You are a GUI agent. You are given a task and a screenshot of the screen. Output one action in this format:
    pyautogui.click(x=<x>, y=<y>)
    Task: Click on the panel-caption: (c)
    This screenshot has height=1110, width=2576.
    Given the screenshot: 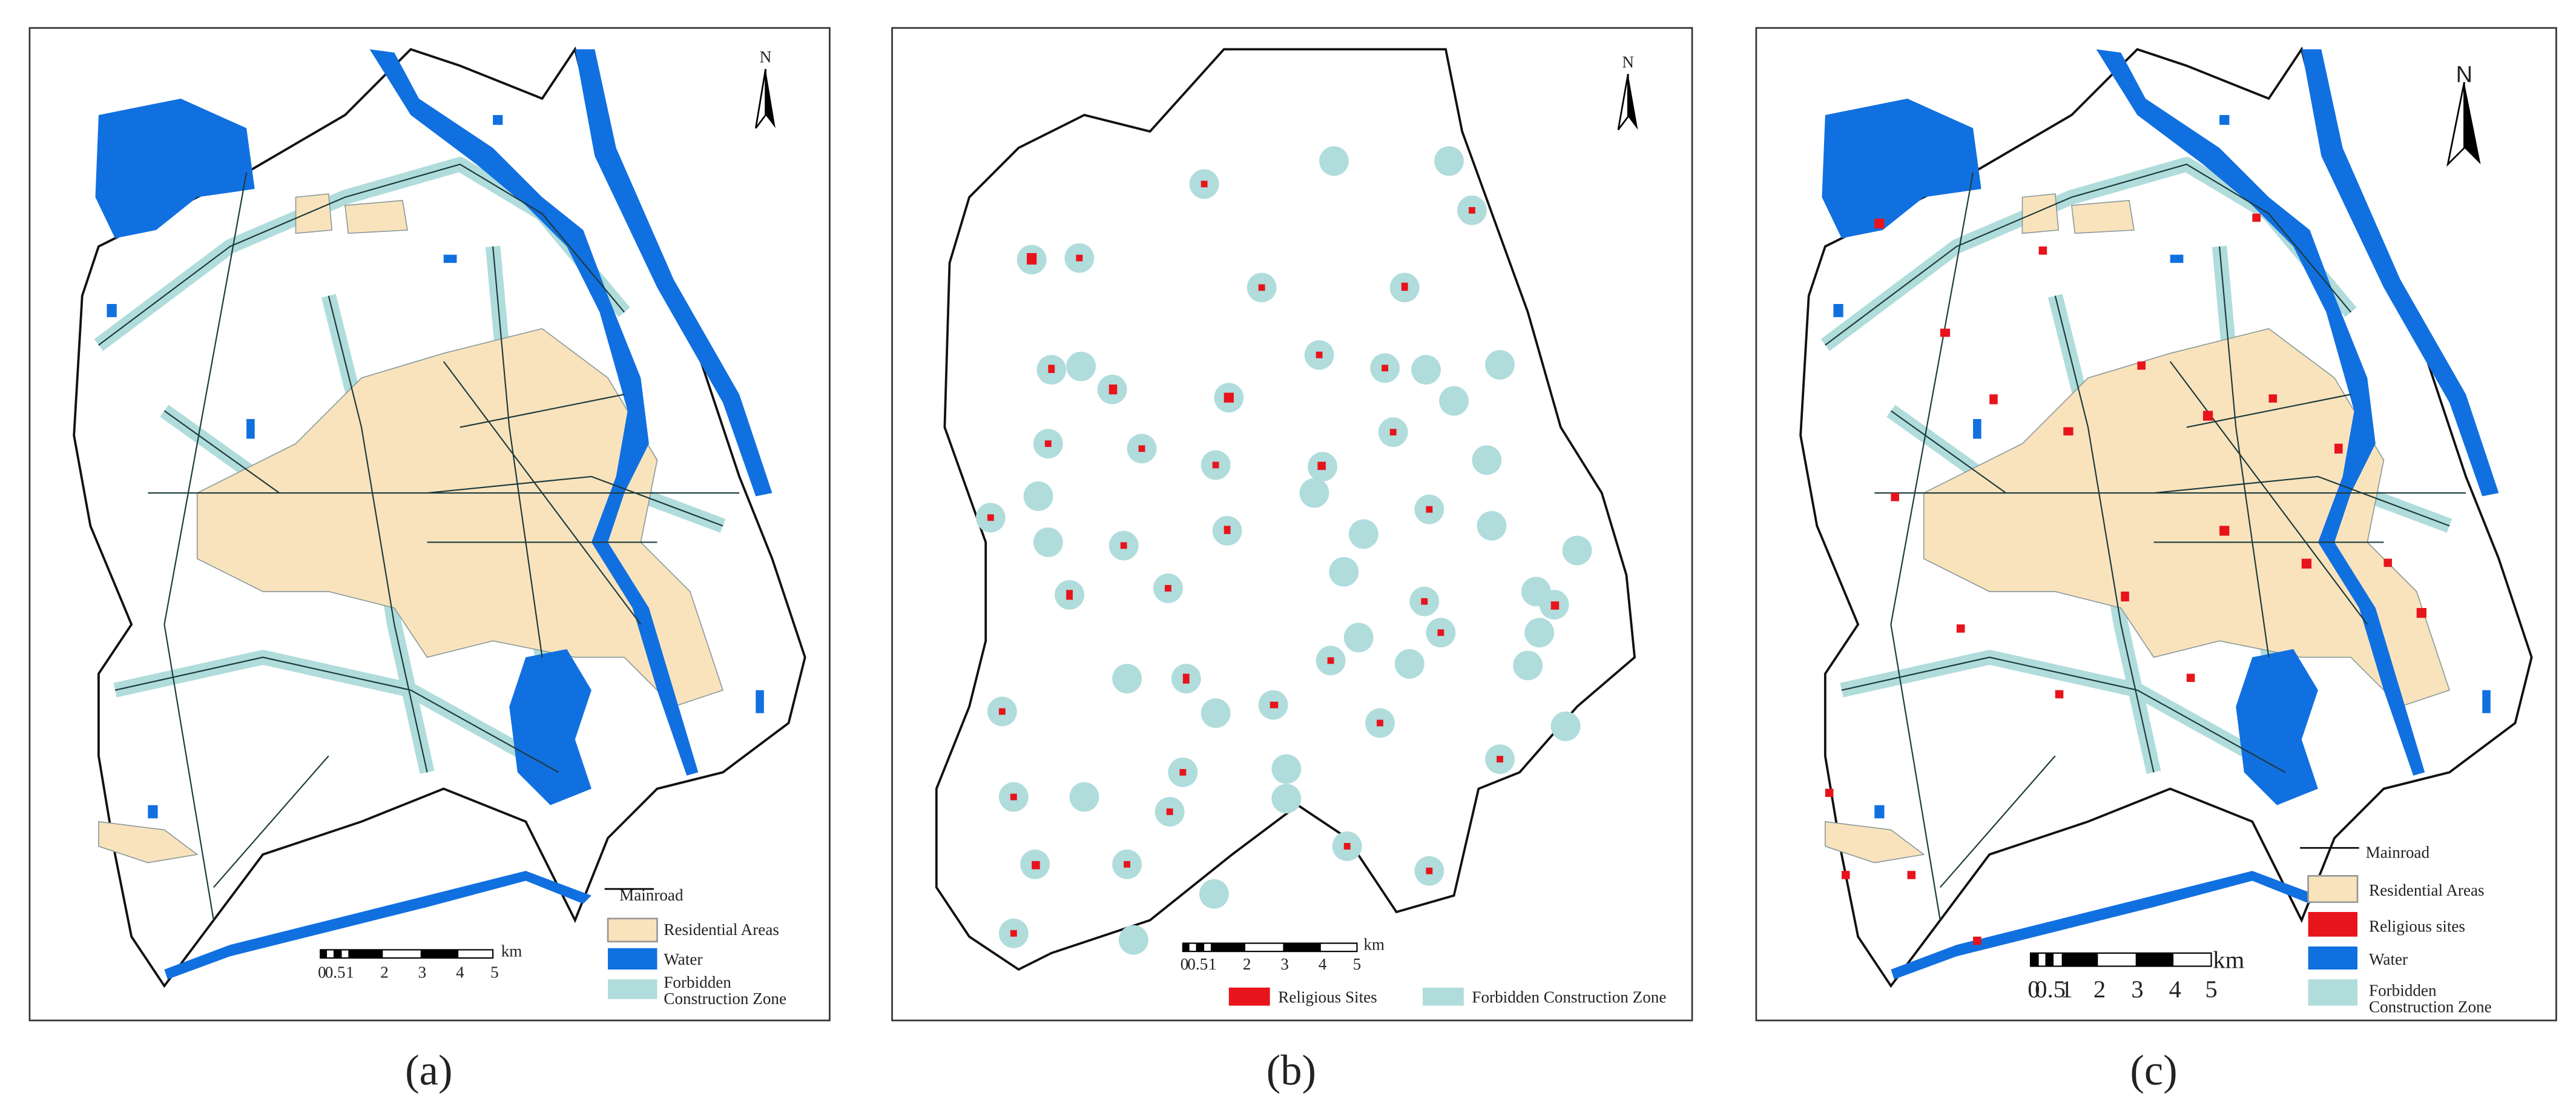 What is the action you would take?
    pyautogui.click(x=2153, y=1070)
    